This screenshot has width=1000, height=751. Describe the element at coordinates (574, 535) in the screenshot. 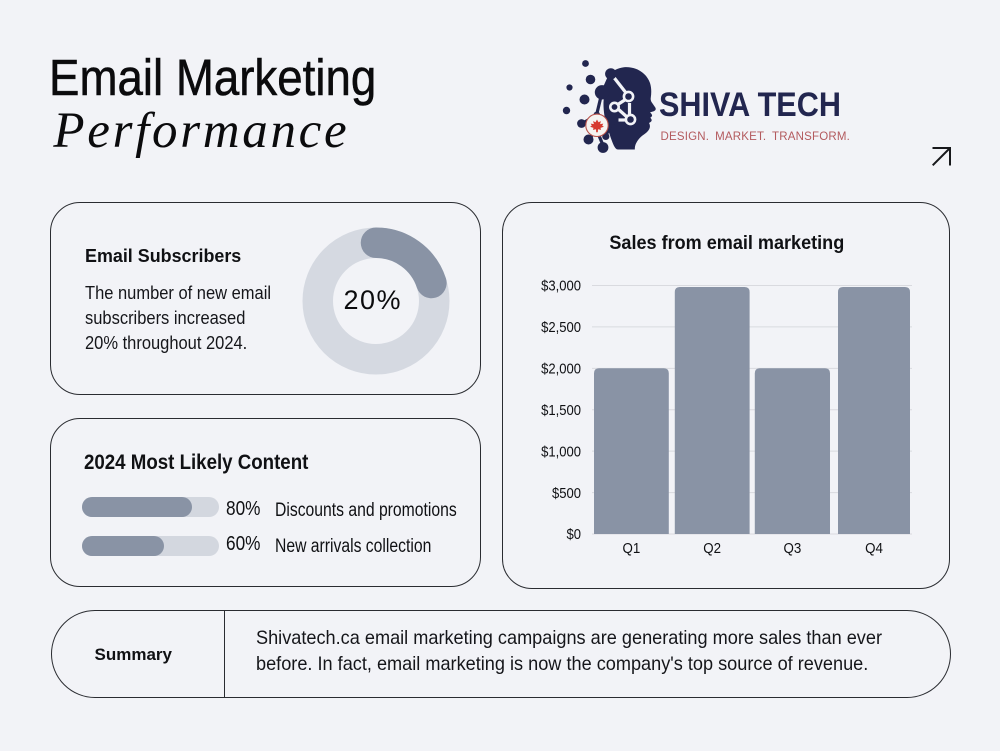

I see `svg-text: $0` at that location.